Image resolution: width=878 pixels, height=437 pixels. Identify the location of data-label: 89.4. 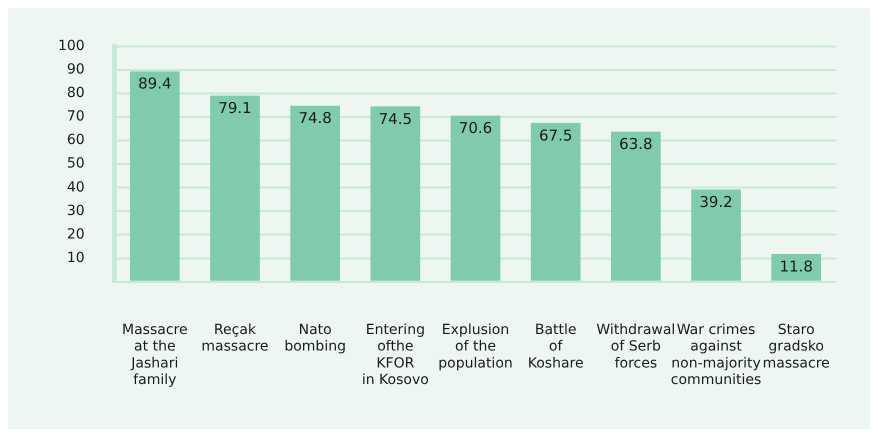
(155, 83).